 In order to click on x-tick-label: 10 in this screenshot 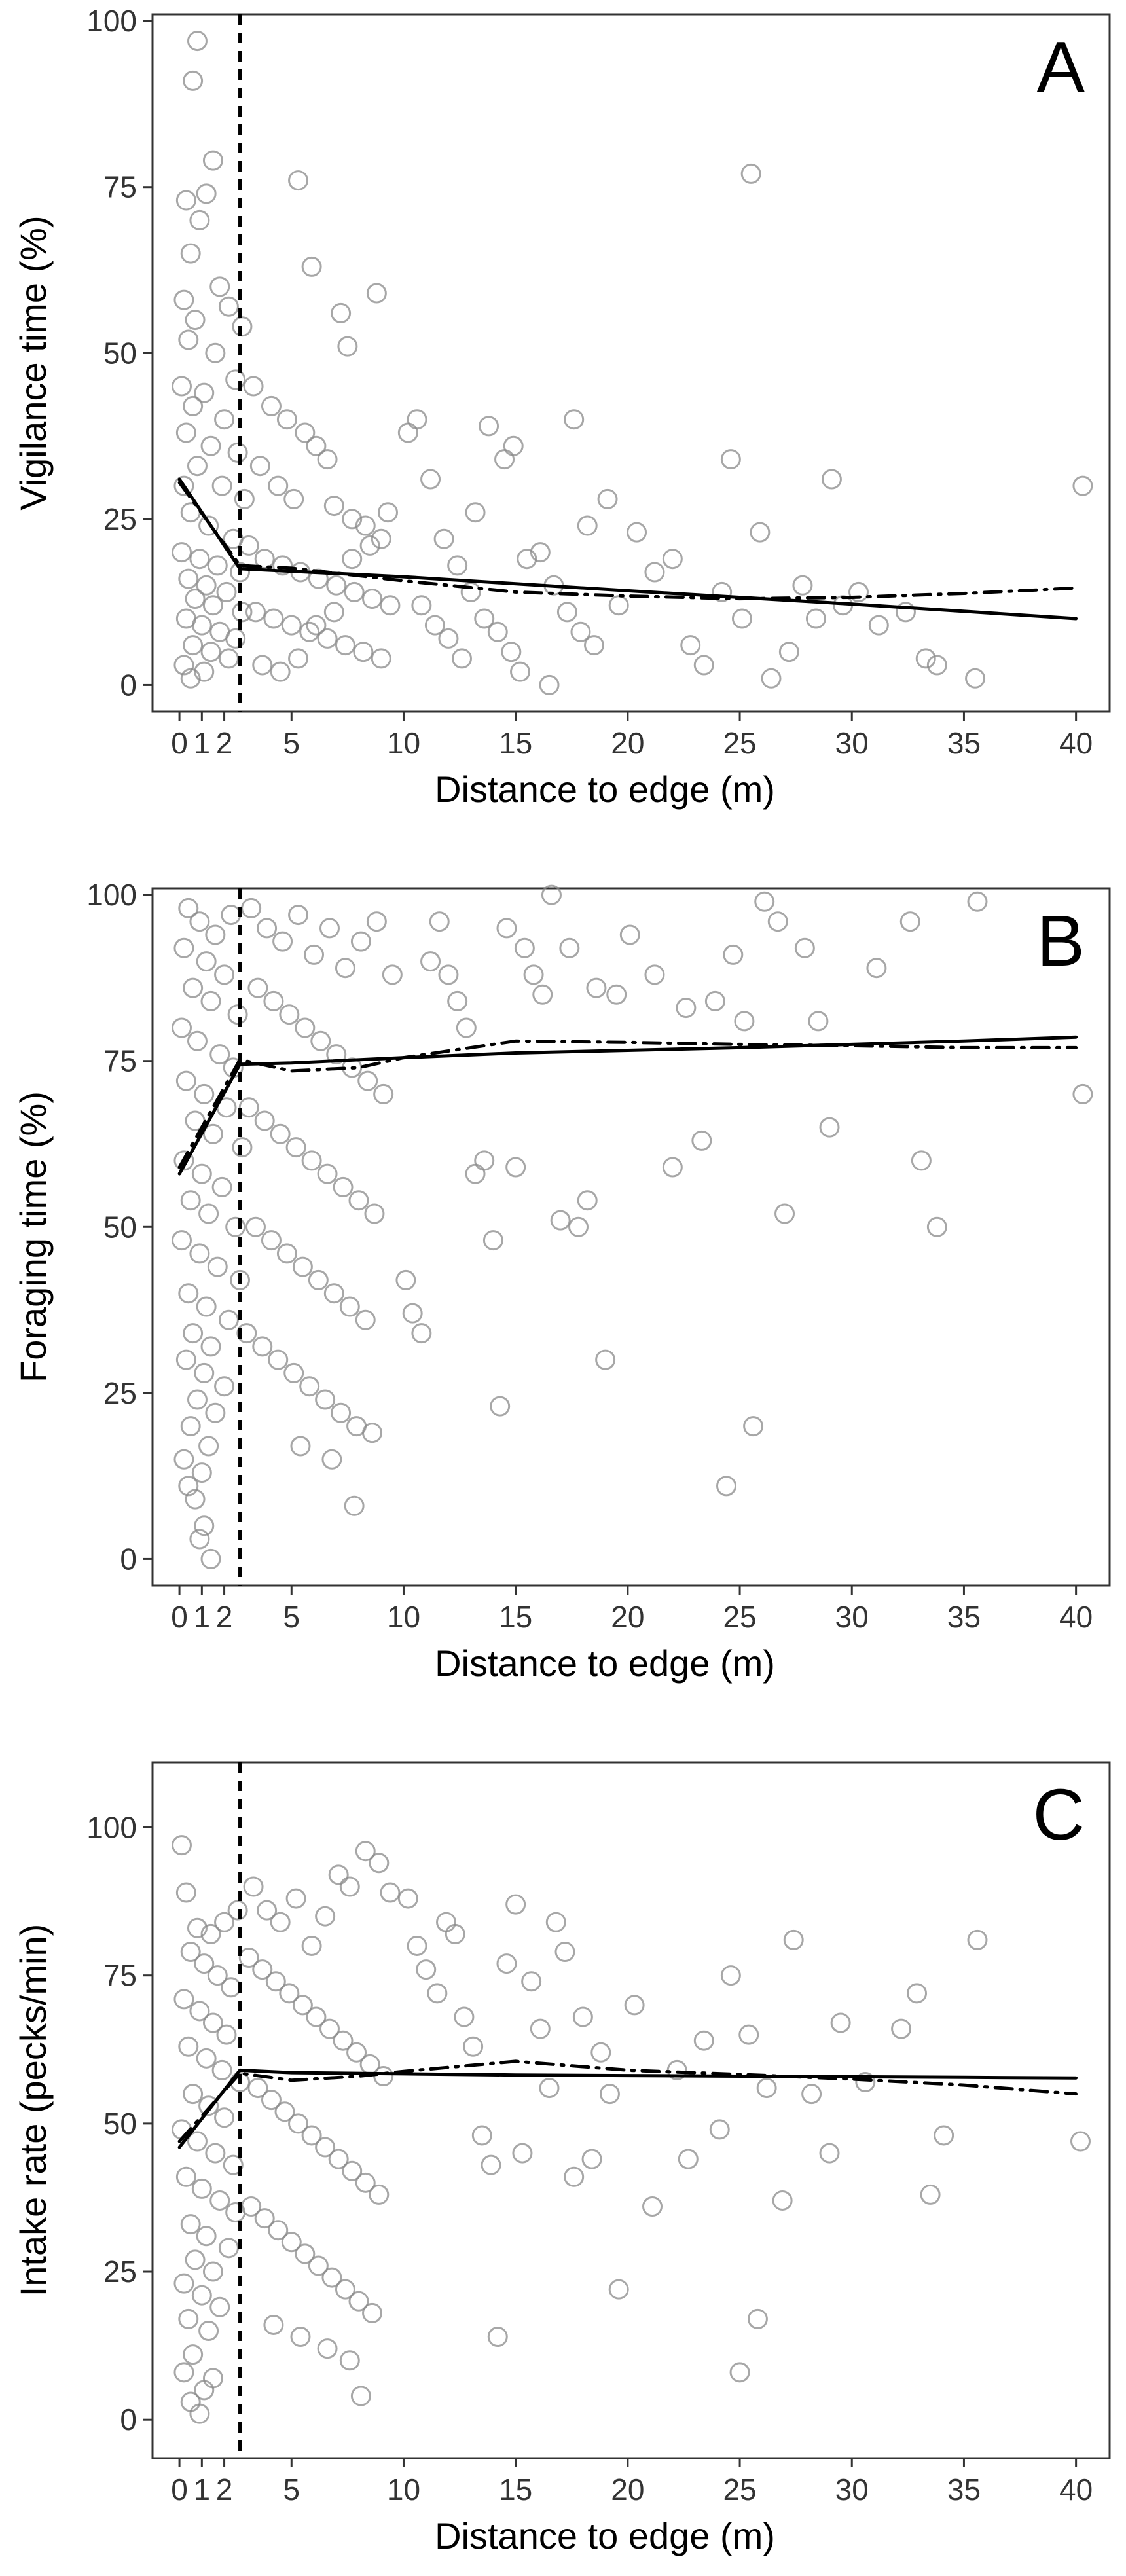, I will do `click(403, 2490)`.